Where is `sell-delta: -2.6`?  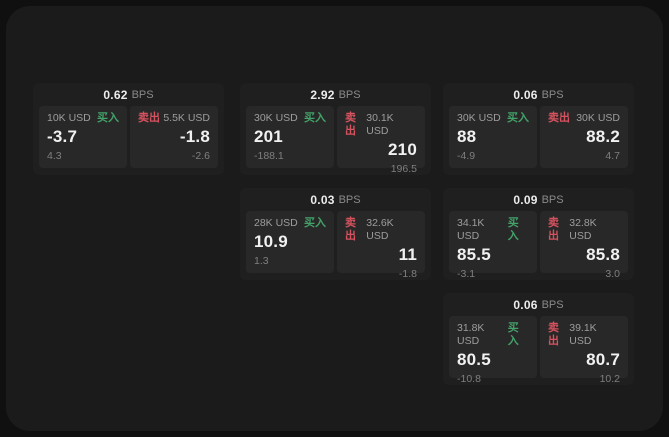 sell-delta: -2.6 is located at coordinates (200, 156).